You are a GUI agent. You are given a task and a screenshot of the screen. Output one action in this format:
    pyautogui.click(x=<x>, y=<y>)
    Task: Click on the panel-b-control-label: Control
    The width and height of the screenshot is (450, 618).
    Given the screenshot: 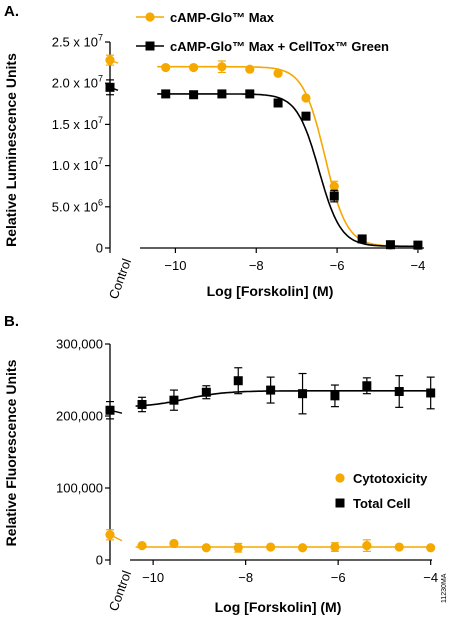 What is the action you would take?
    pyautogui.click(x=120, y=590)
    